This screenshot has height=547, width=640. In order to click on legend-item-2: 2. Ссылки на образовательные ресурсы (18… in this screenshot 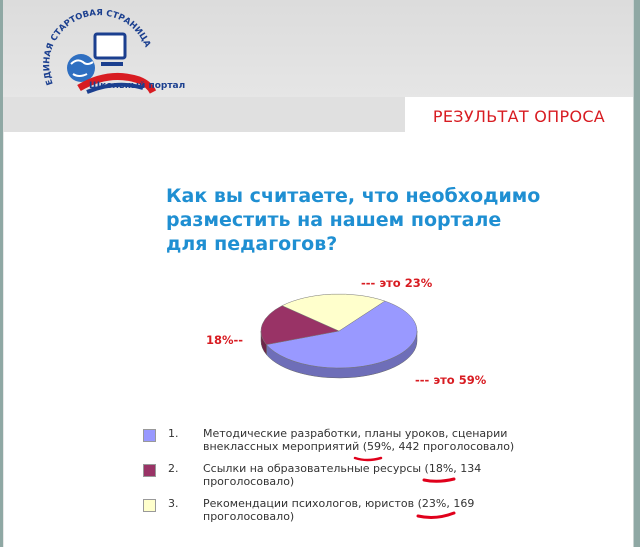, I will do `click(343, 479)`.